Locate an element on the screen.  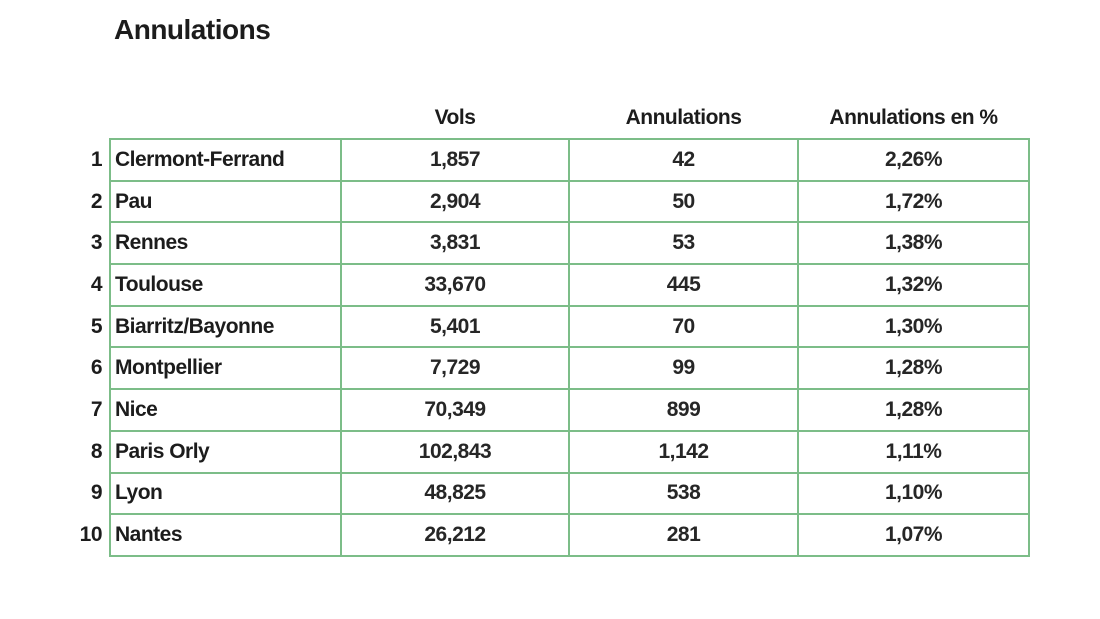
table-row: 3 Rennes 3,831 53 1,38% is located at coordinates (552, 243).